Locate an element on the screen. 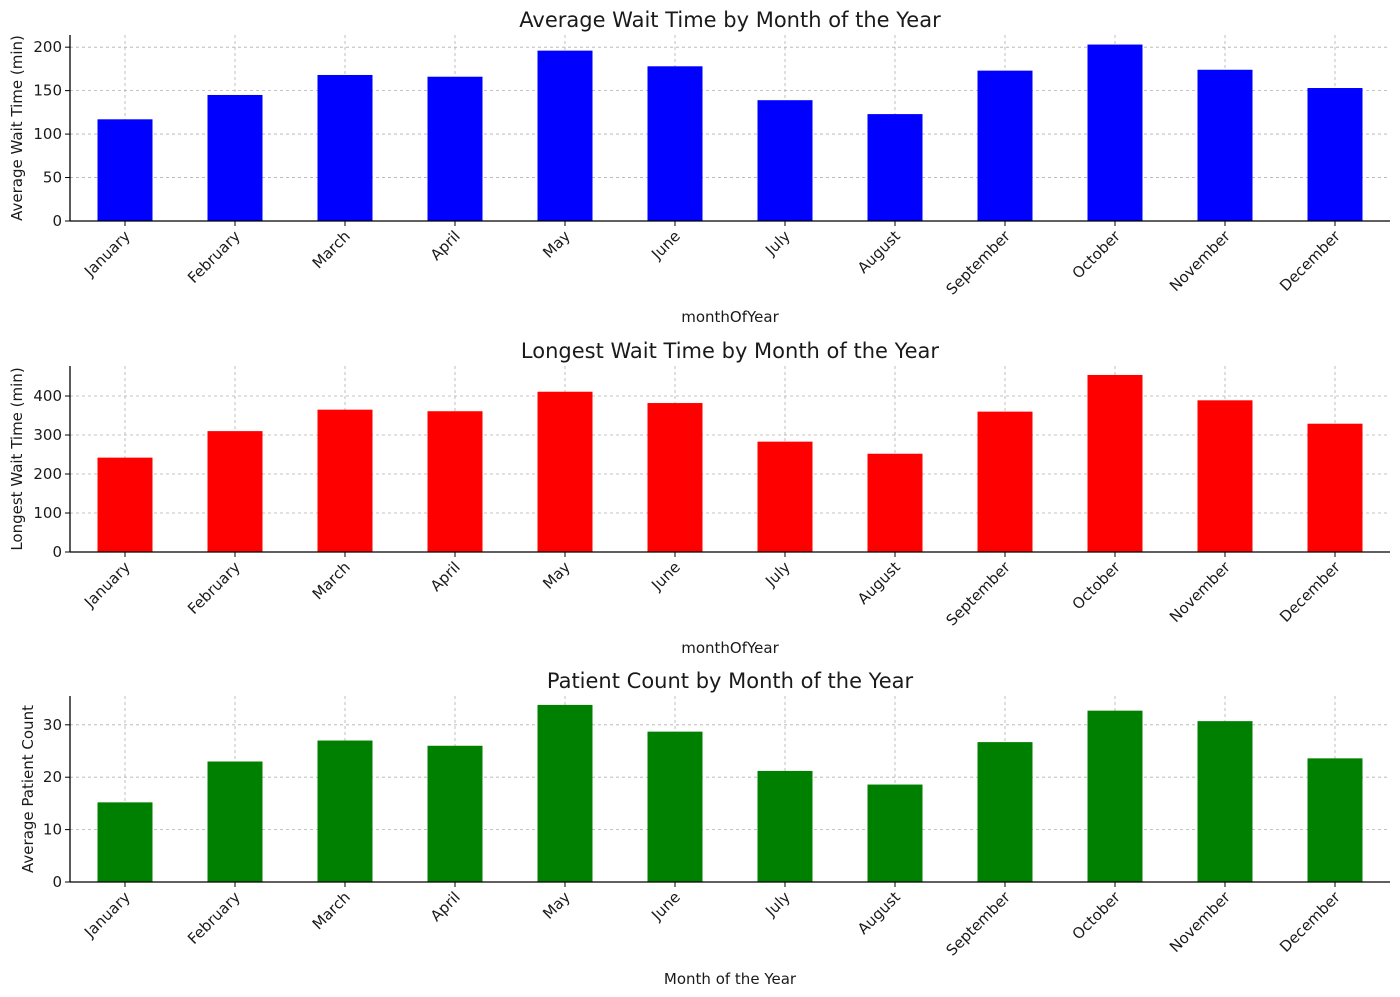 The height and width of the screenshot is (997, 1400). y-tick-label: 30 is located at coordinates (52, 725).